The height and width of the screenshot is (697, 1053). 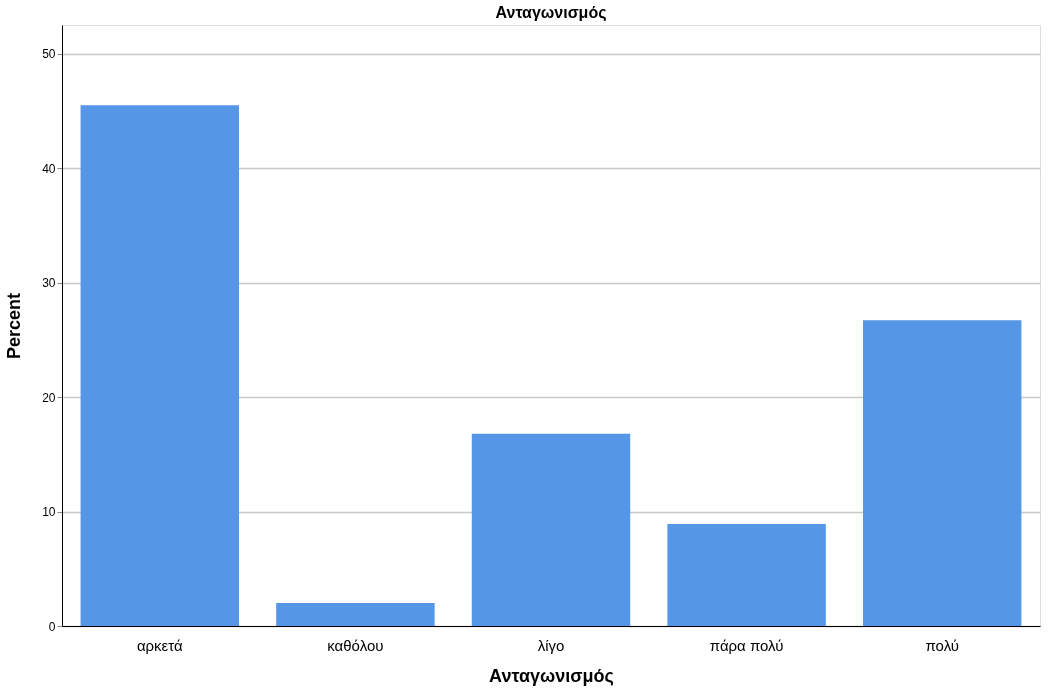 I want to click on x-tick-label: λίγο, so click(x=551, y=645).